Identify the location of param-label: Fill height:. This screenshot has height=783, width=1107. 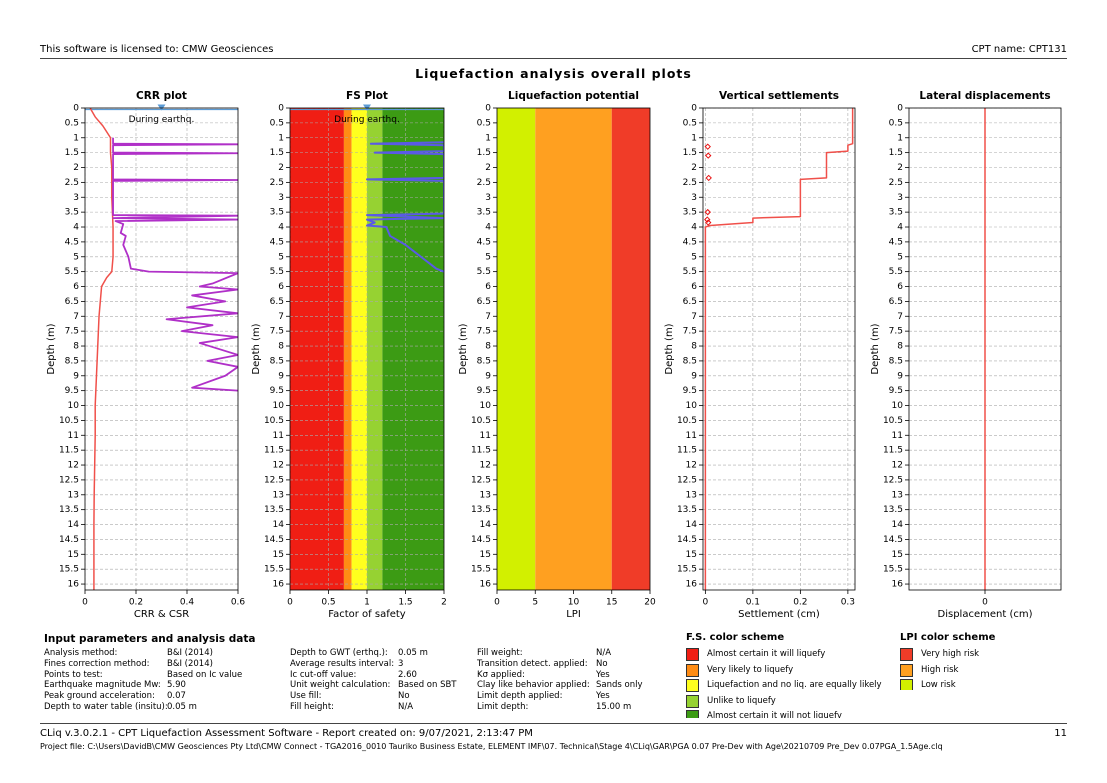
(312, 707).